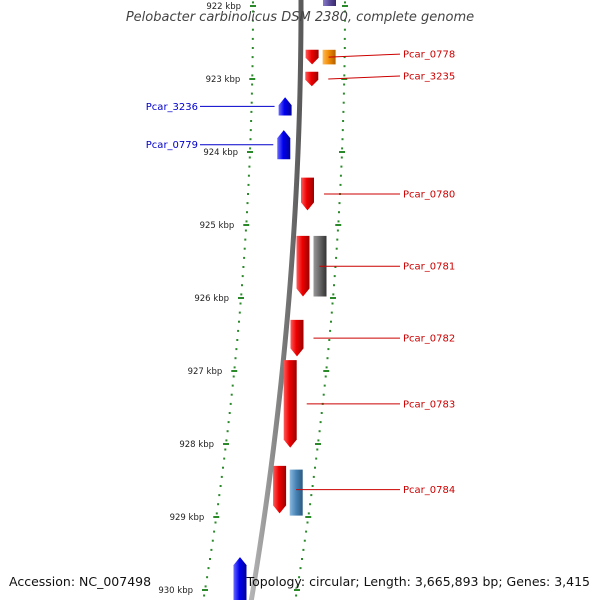 This screenshot has width=600, height=600. Describe the element at coordinates (364, 77) in the screenshot. I see `gene-label-leader` at that location.